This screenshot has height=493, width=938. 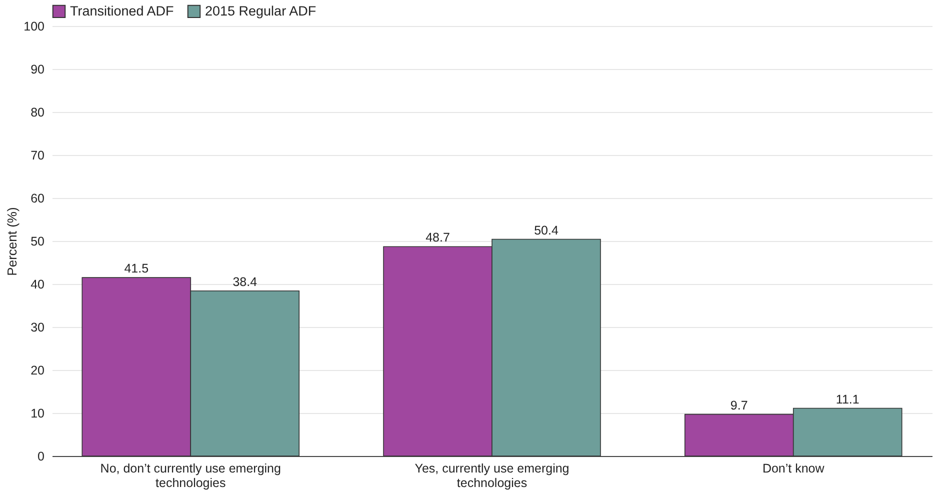 What do you see at coordinates (136, 269) in the screenshot?
I see `data-label: 41.5` at bounding box center [136, 269].